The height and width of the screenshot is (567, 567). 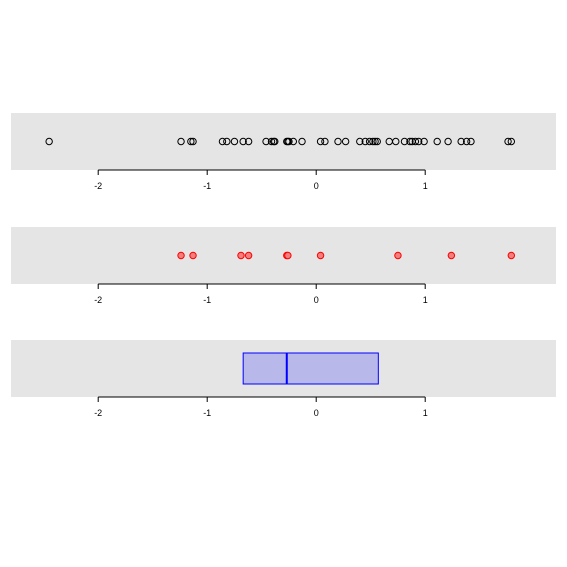 I want to click on panel-3: -2 -1 0 1, so click(x=283, y=379).